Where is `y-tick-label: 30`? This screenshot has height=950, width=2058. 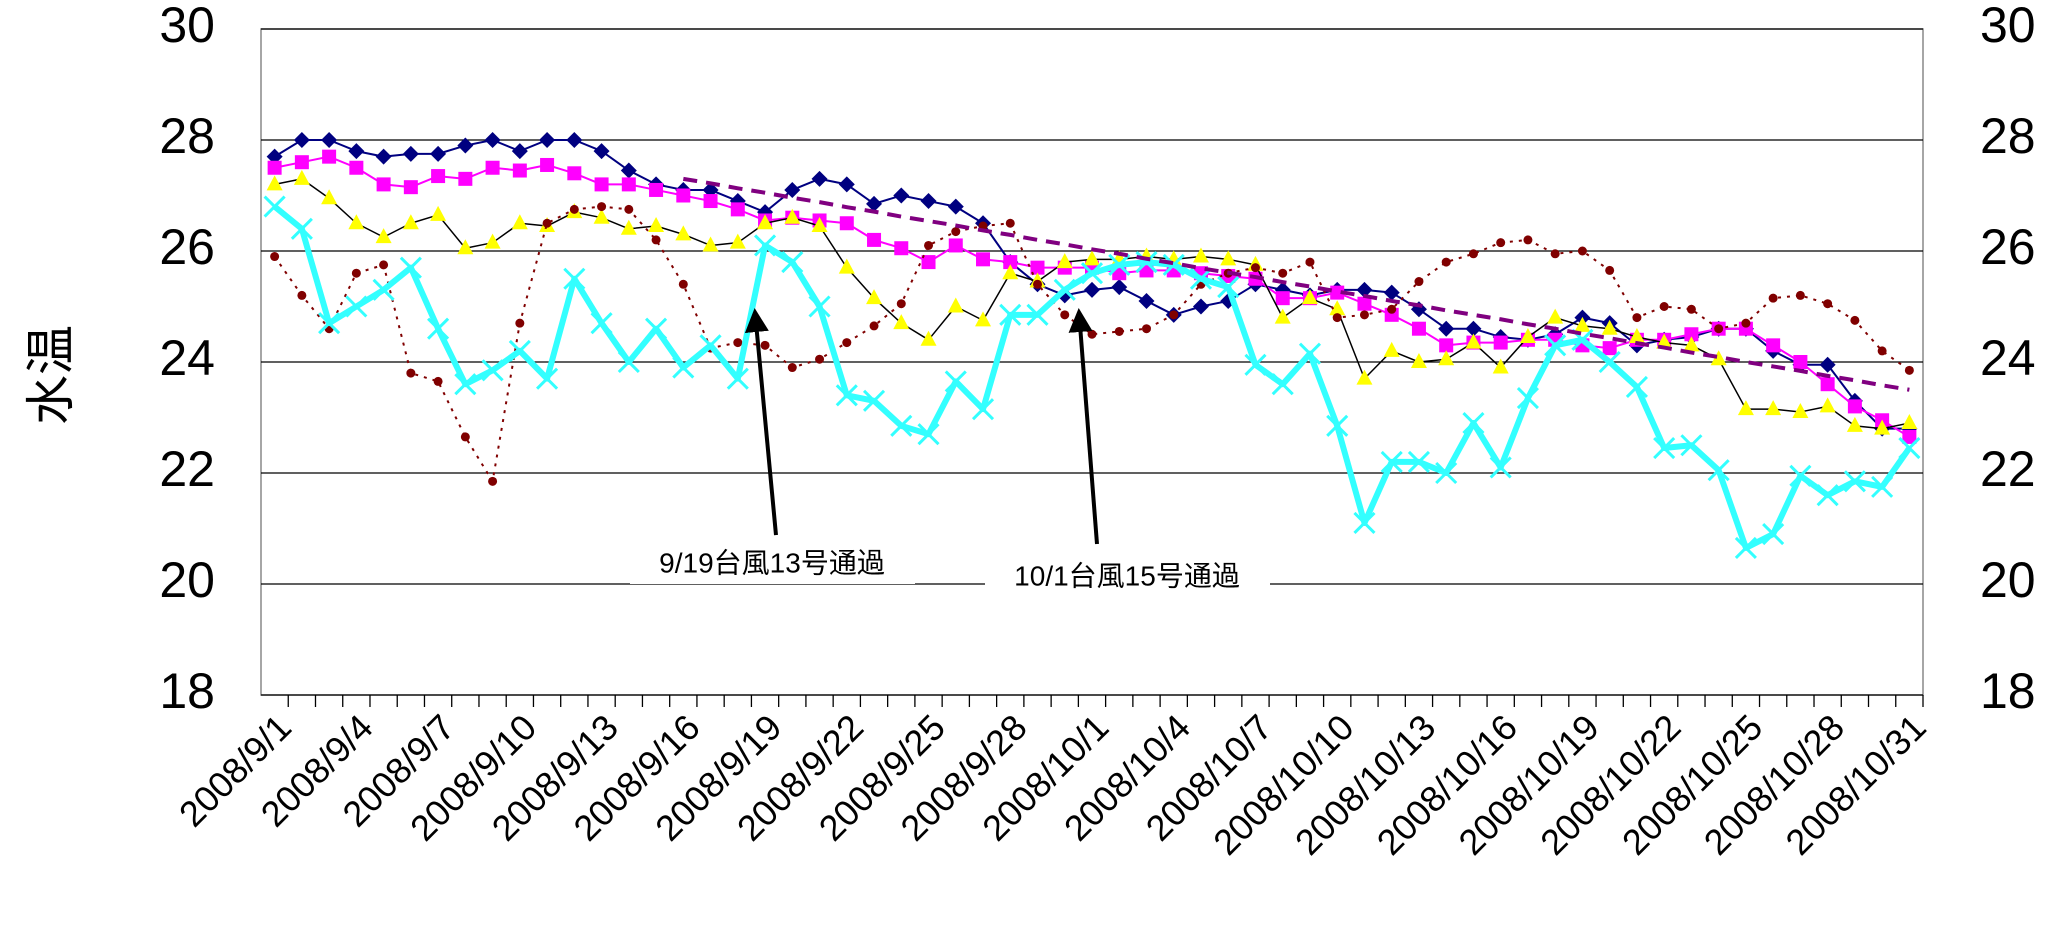
y-tick-label: 30 is located at coordinates (187, 26).